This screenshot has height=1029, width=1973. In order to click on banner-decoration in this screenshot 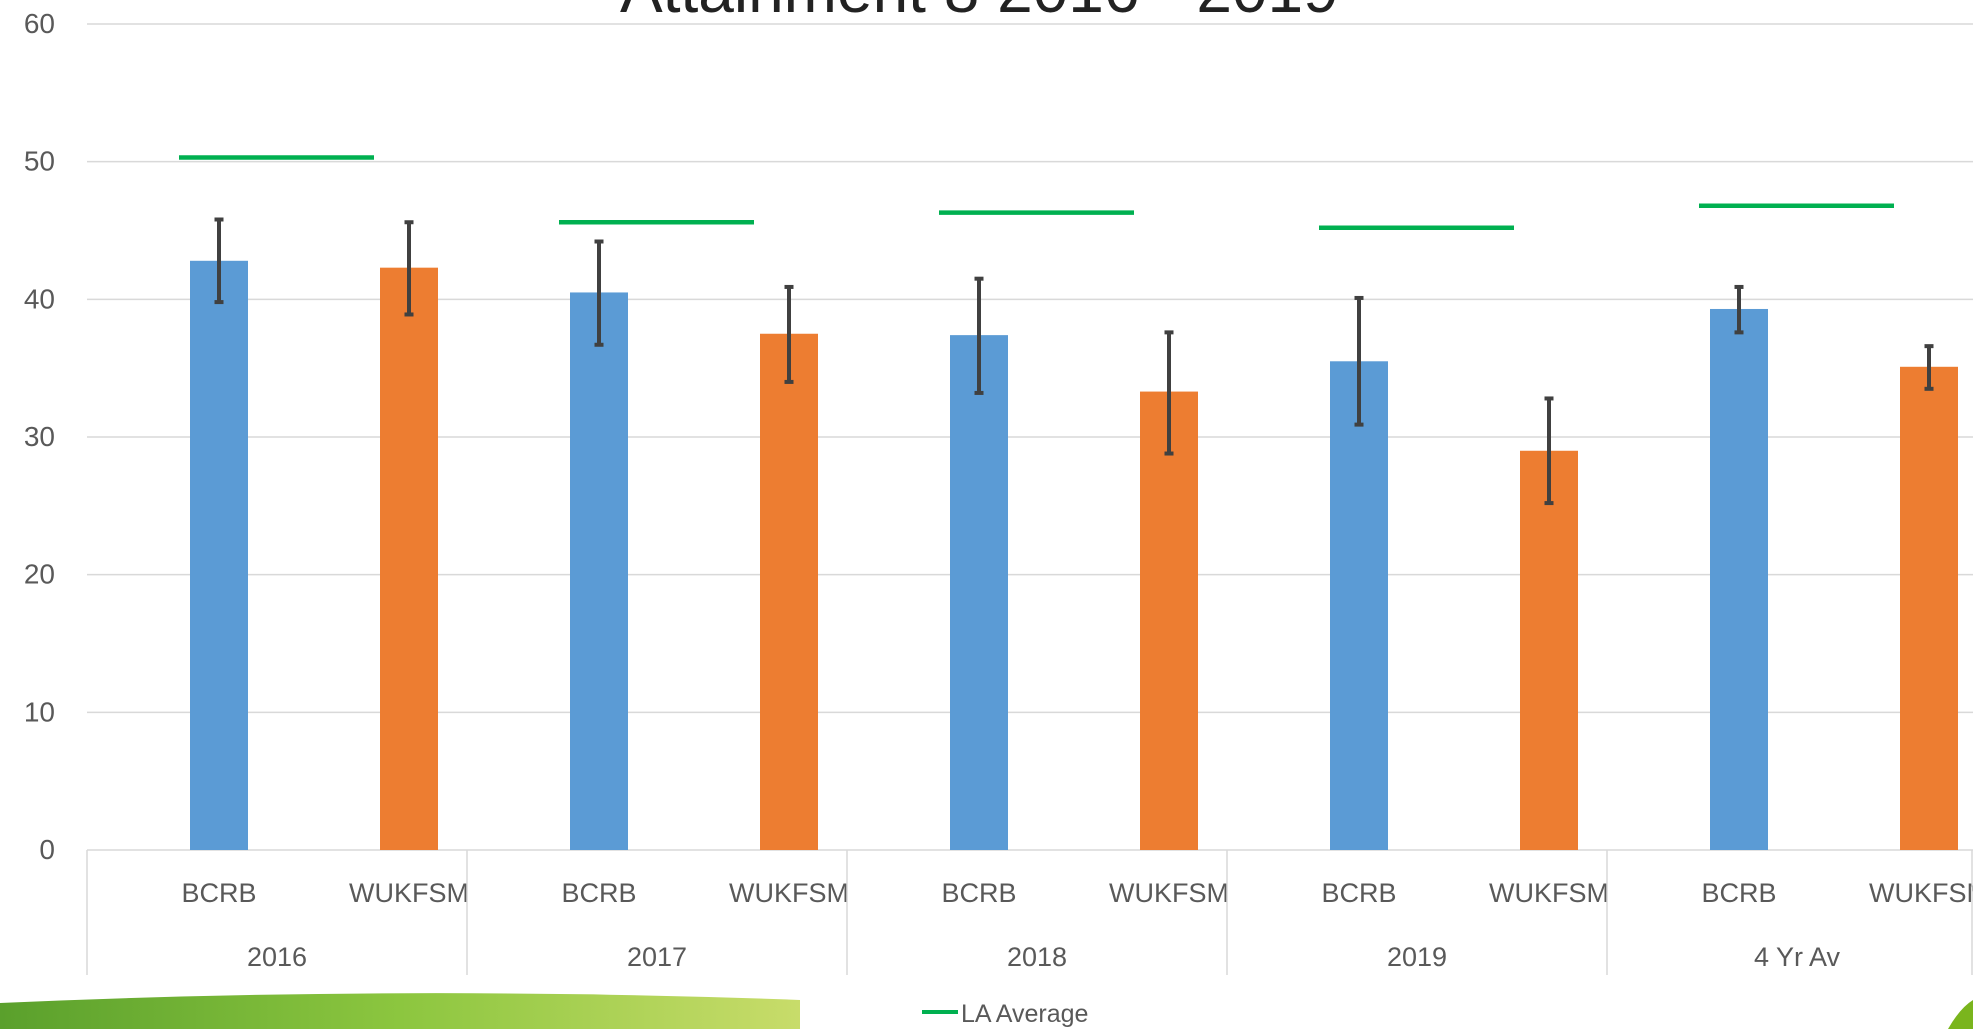, I will do `click(400, 1011)`.